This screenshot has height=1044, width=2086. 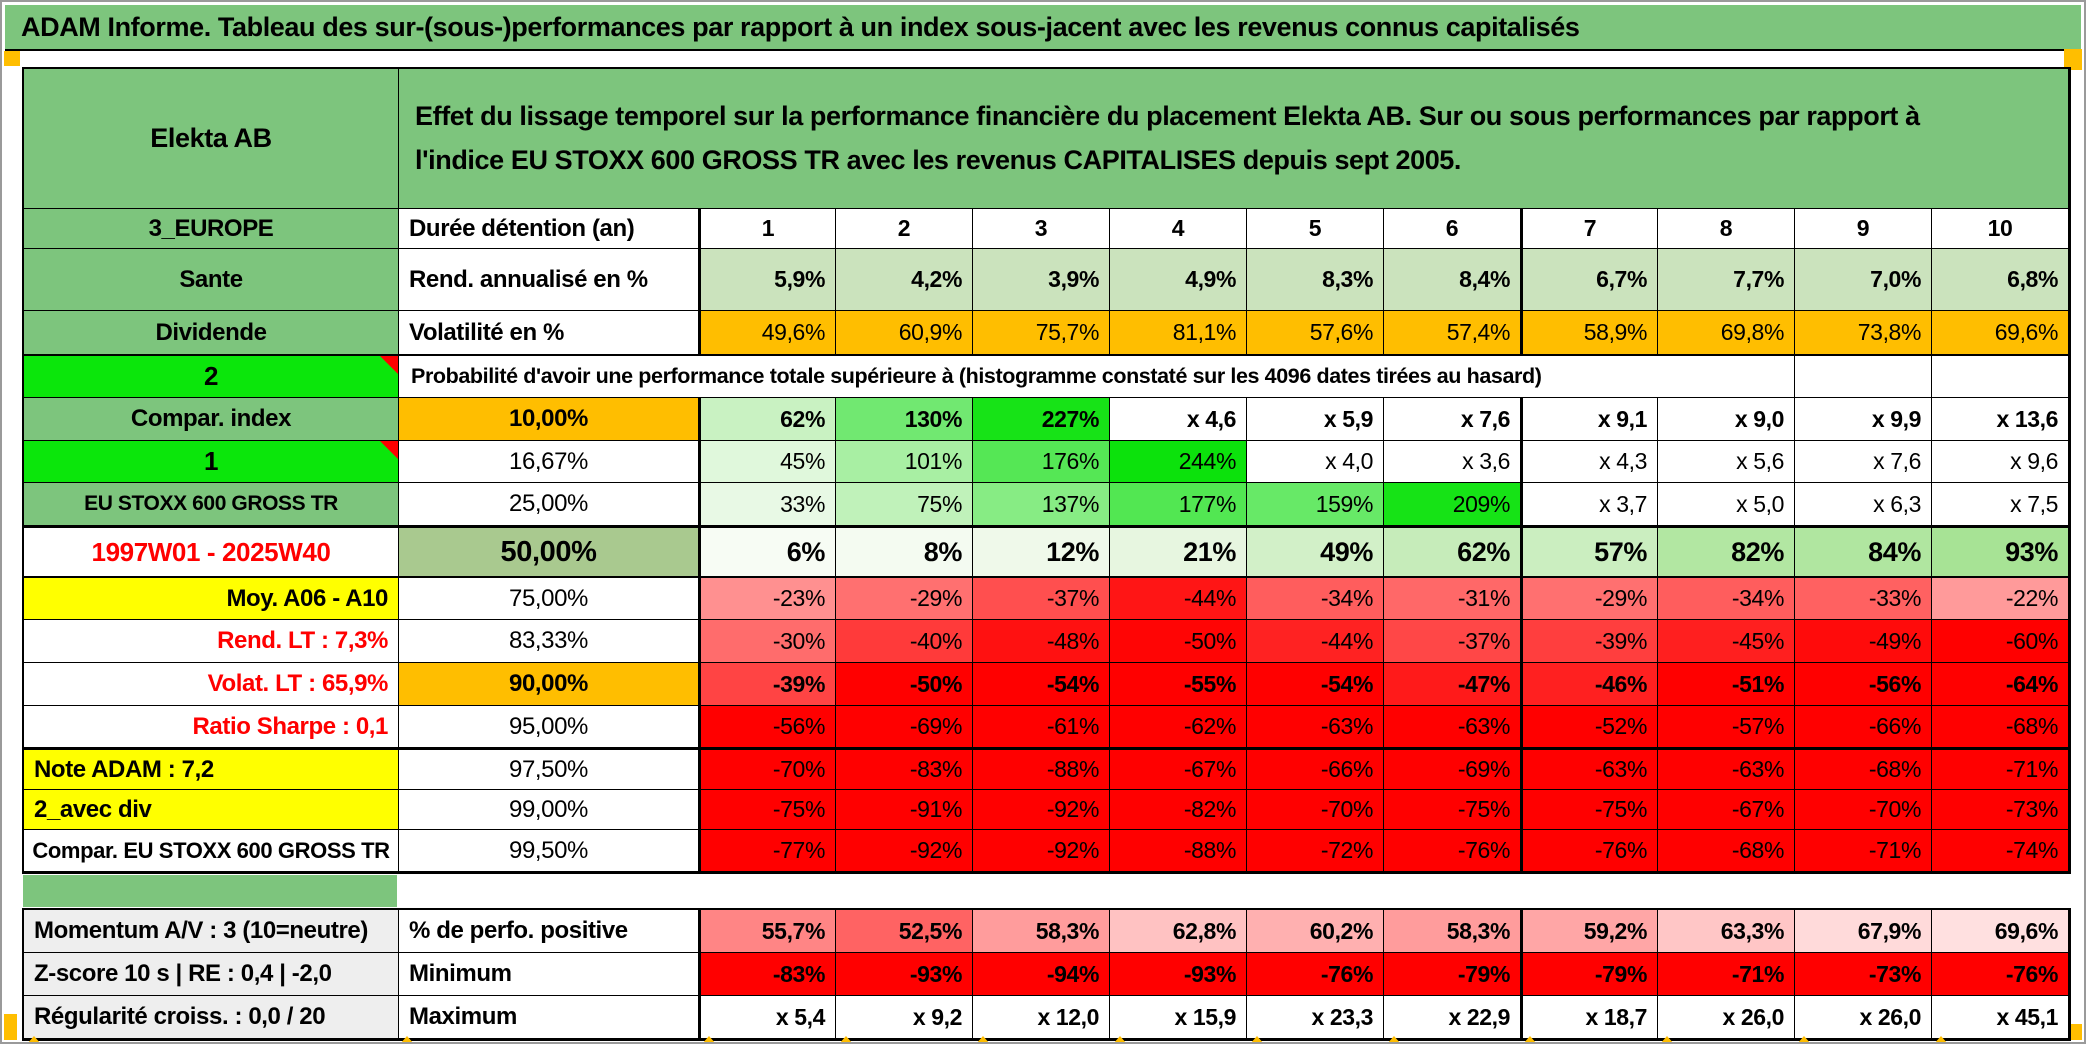 I want to click on metric-p83-33: 83,33%, so click(x=549, y=641).